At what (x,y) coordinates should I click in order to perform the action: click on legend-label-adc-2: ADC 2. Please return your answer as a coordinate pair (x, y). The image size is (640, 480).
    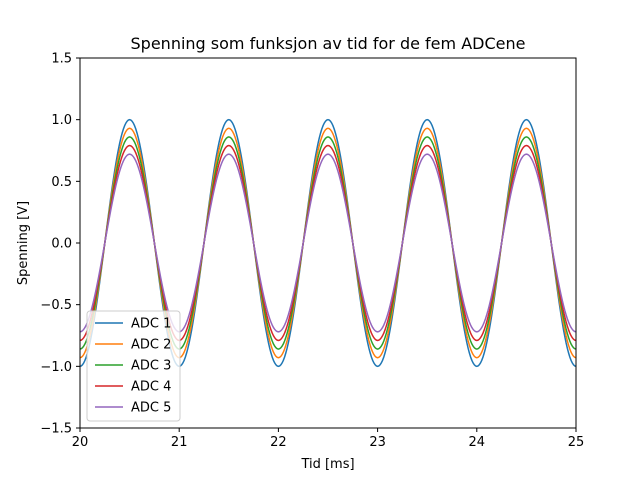
    Looking at the image, I should click on (151, 345).